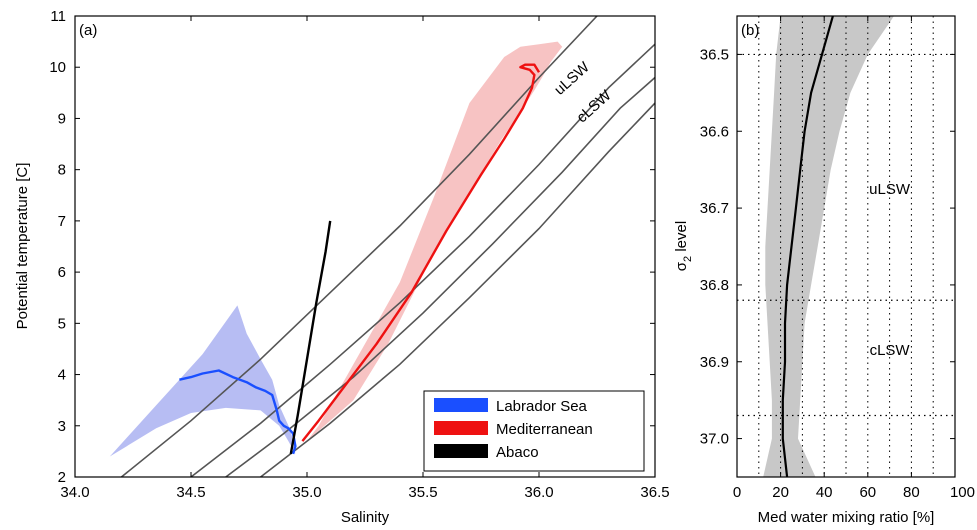 The height and width of the screenshot is (530, 977). Describe the element at coordinates (714, 131) in the screenshot. I see `y-tick-label: 36.6` at that location.